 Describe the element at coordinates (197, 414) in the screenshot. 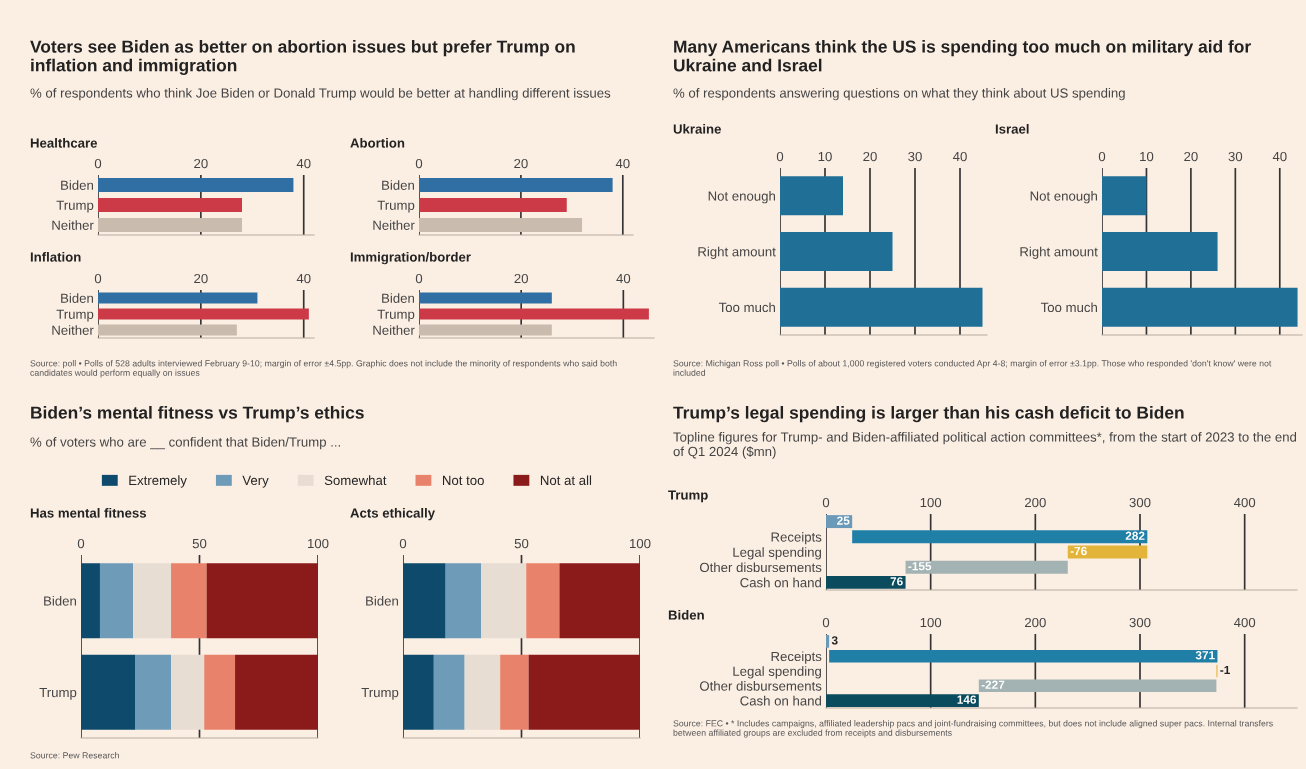

I see `text: Biden’s mental fitness vs Trump’s ethics` at that location.